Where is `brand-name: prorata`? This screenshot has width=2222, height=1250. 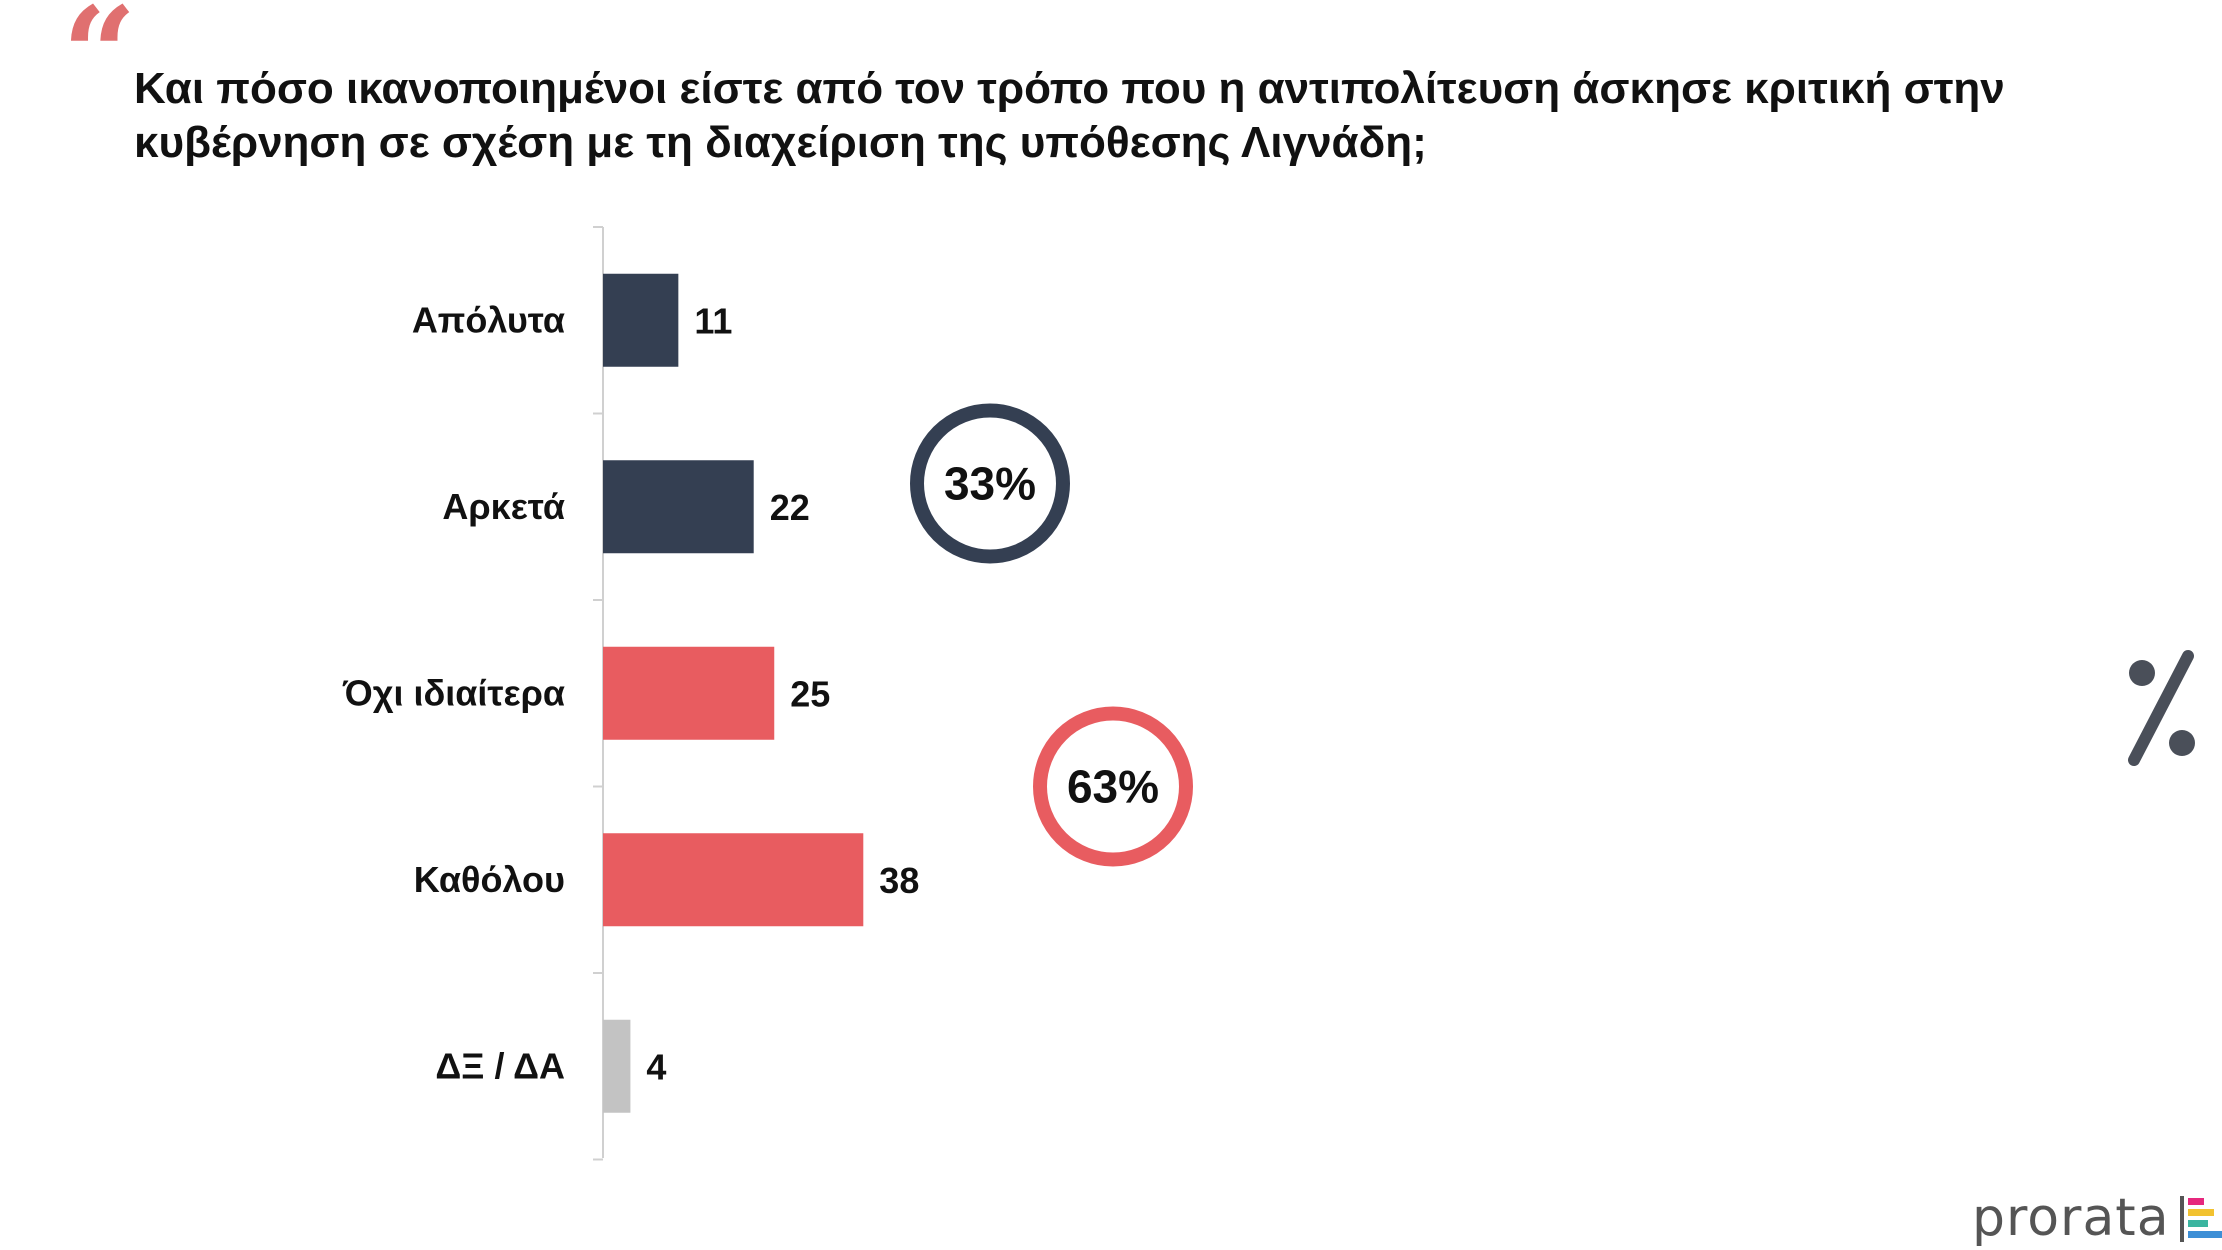 brand-name: prorata is located at coordinates (2071, 1218).